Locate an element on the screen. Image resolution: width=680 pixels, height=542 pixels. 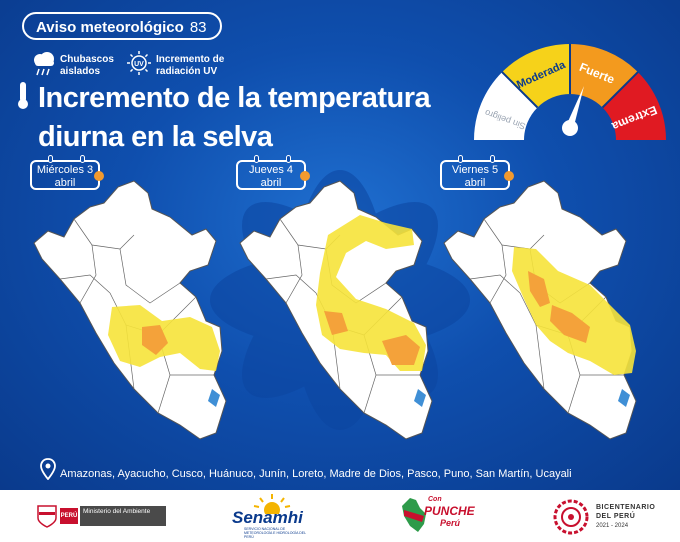
strong-zone-3b is located at coordinates (570, 324).